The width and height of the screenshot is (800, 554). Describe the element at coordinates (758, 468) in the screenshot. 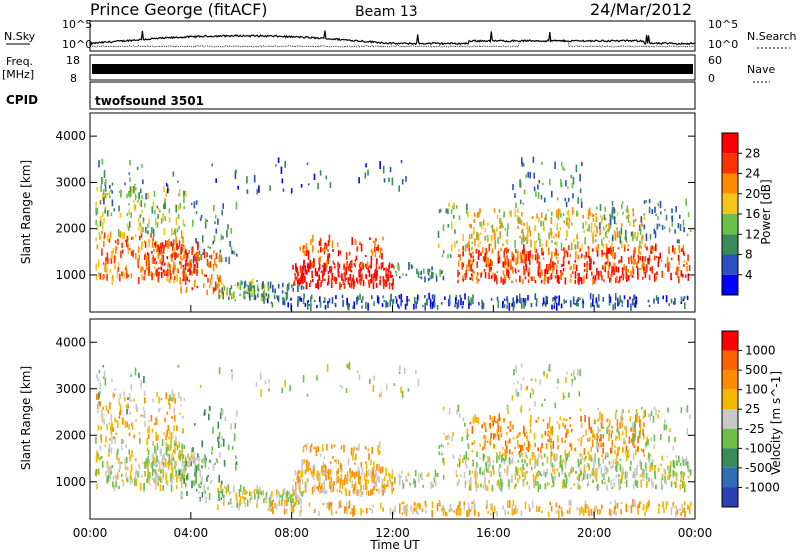

I see `colorbar-tick-label: -500` at that location.